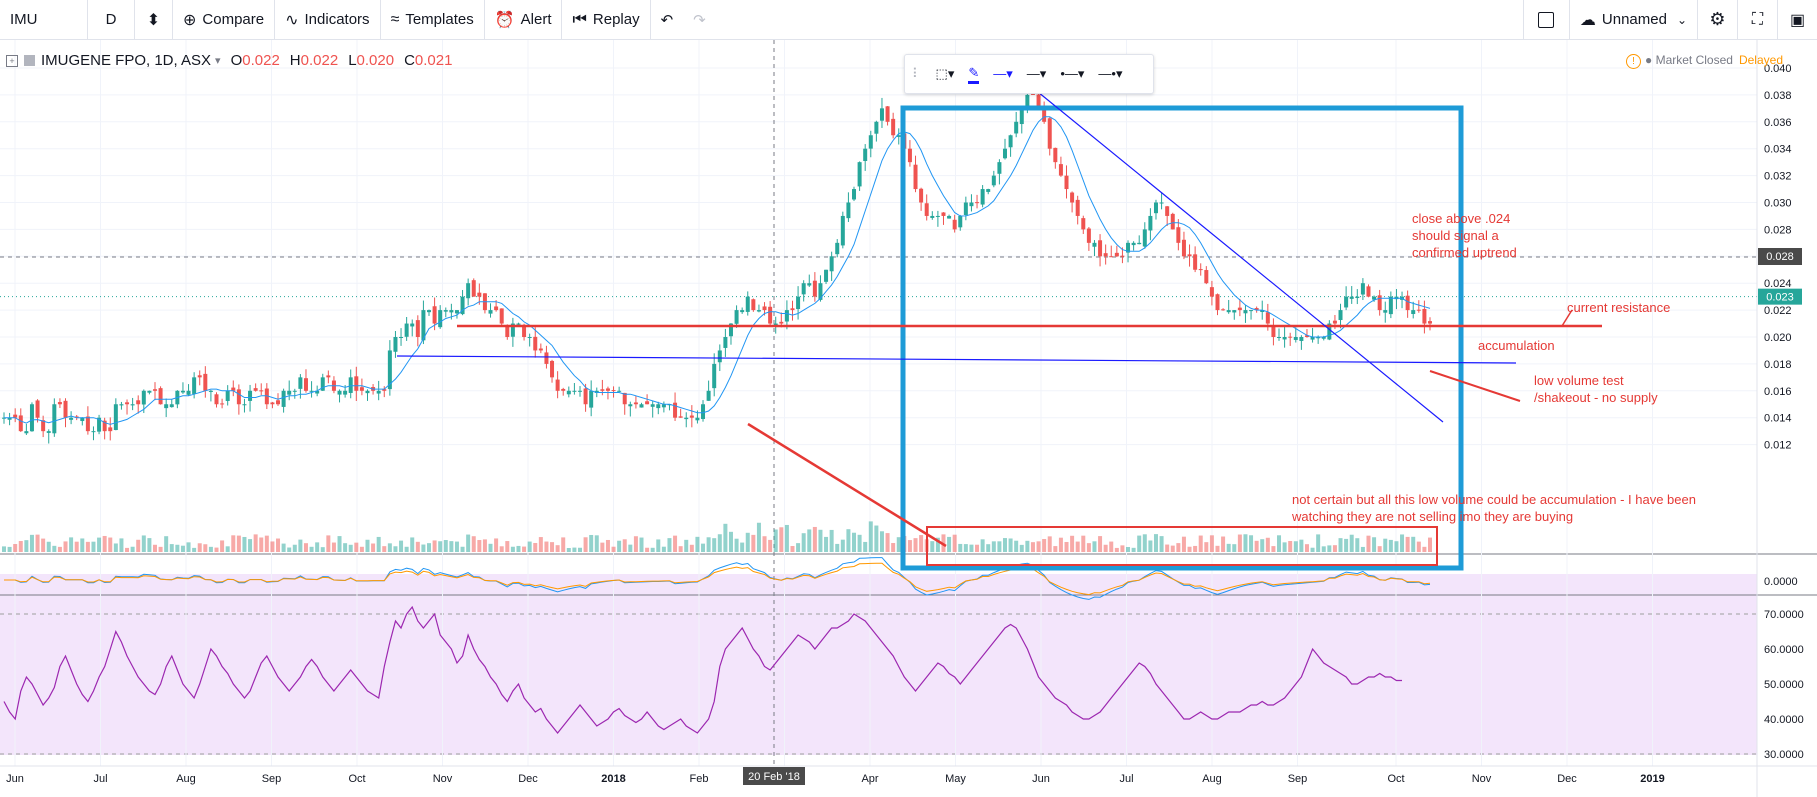  Describe the element at coordinates (945, 74) in the screenshot. I see `template-button: ⬚▾` at that location.